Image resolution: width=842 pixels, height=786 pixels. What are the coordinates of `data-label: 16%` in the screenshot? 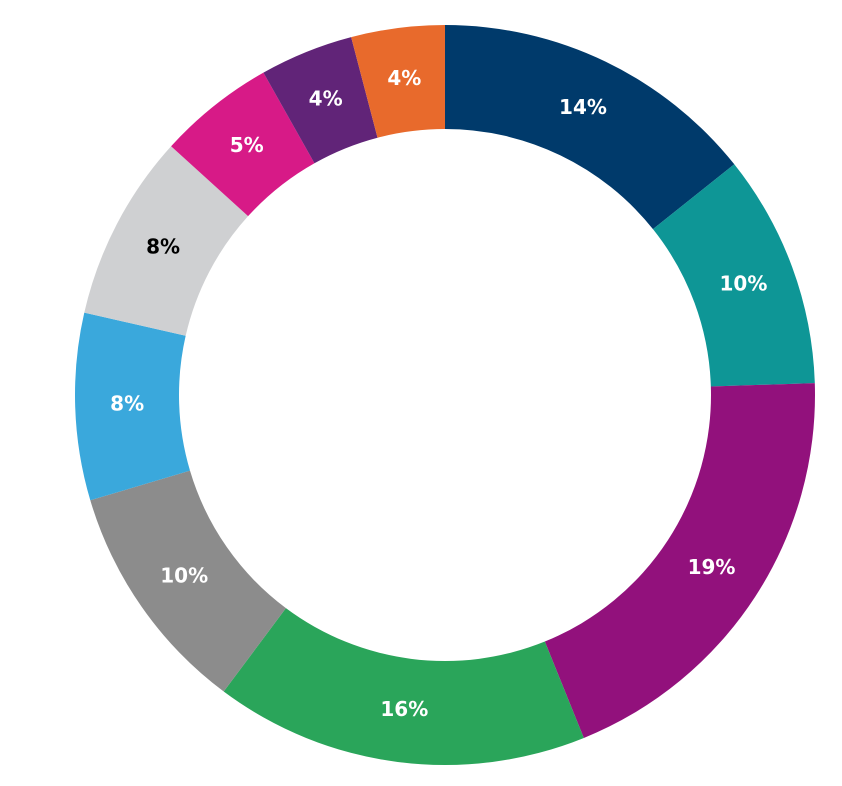 It's located at (404, 709).